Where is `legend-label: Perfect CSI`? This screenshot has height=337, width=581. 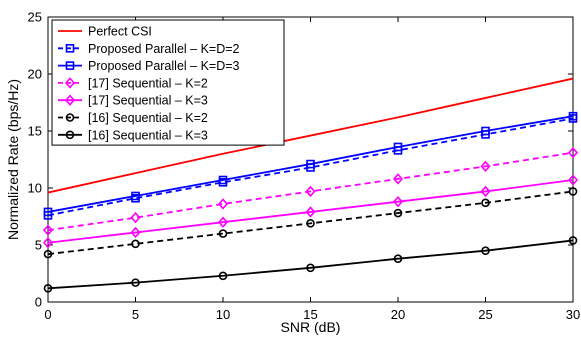
legend-label: Perfect CSI is located at coordinates (120, 32).